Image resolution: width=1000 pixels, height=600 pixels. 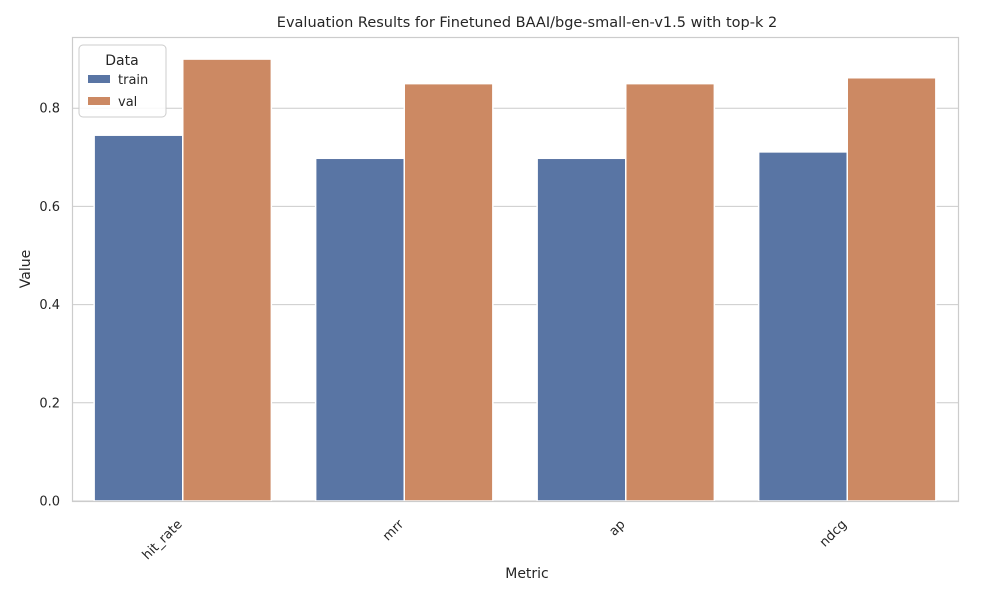 I want to click on x-tick-label-ndcg: ndcg, so click(x=833, y=533).